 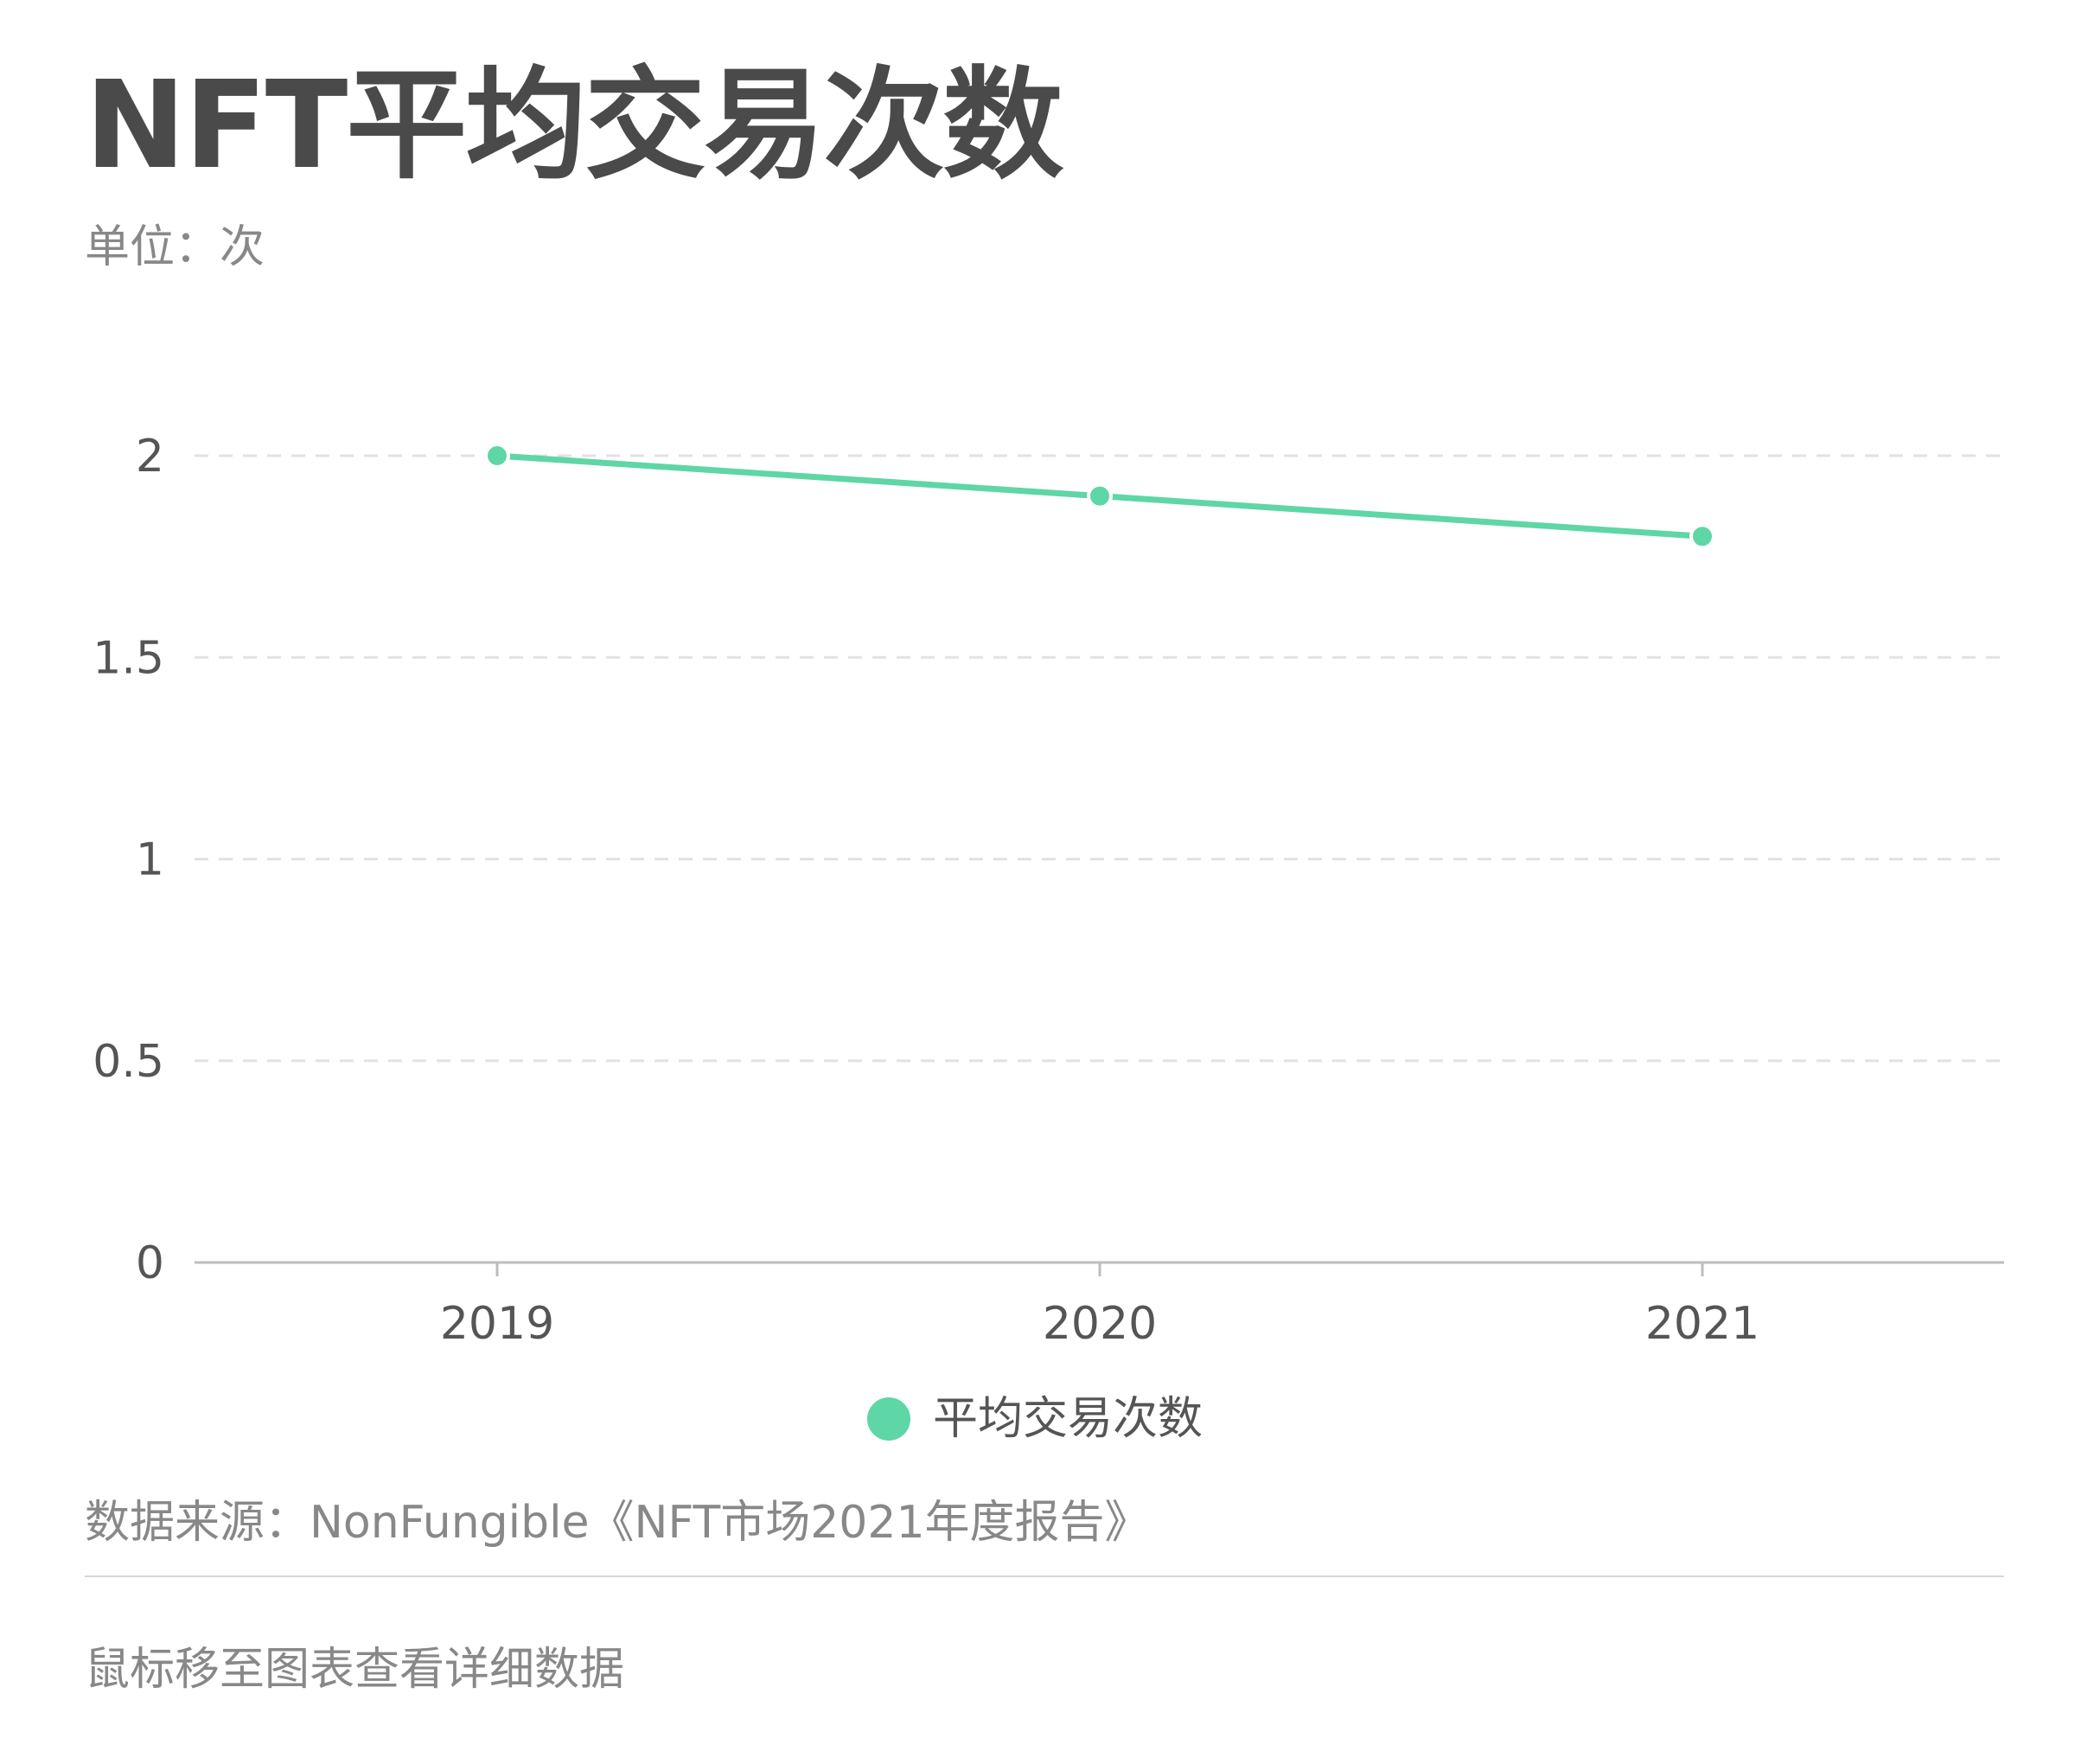 I want to click on divider, so click(x=1044, y=1576).